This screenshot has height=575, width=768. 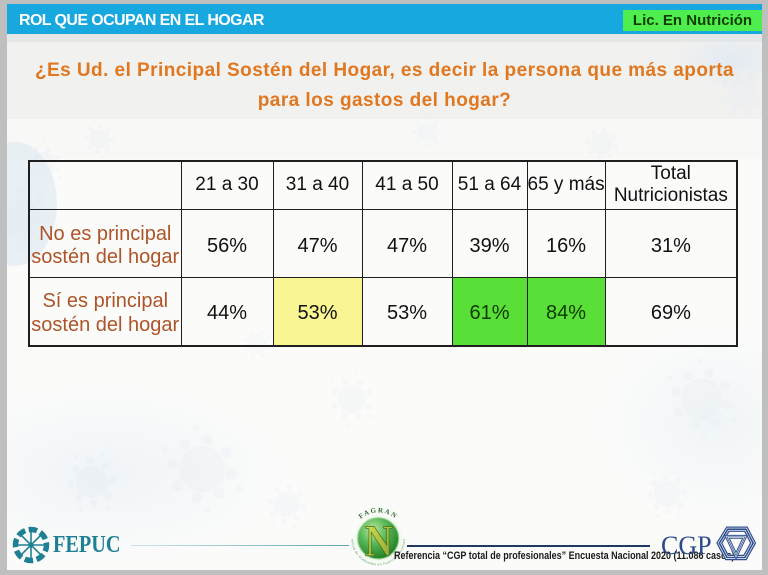 What do you see at coordinates (379, 540) in the screenshot?
I see `svg-text: N` at bounding box center [379, 540].